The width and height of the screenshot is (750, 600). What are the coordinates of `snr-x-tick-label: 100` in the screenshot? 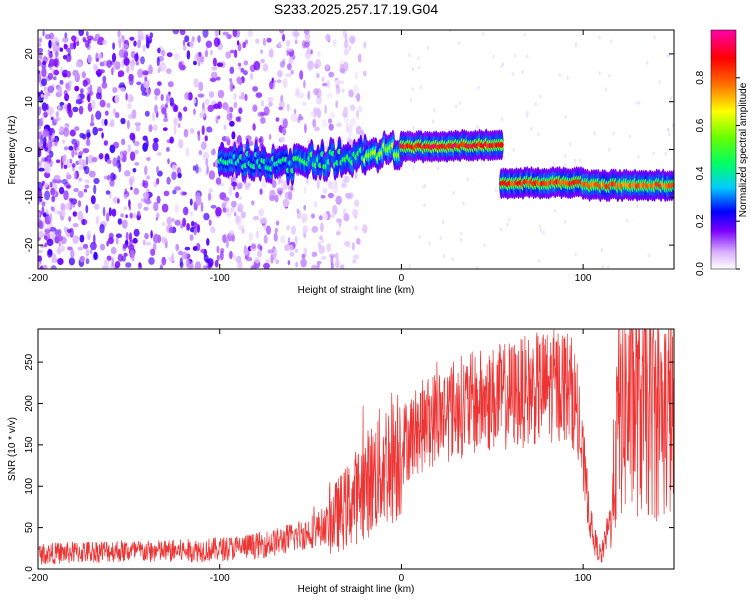 It's located at (583, 578).